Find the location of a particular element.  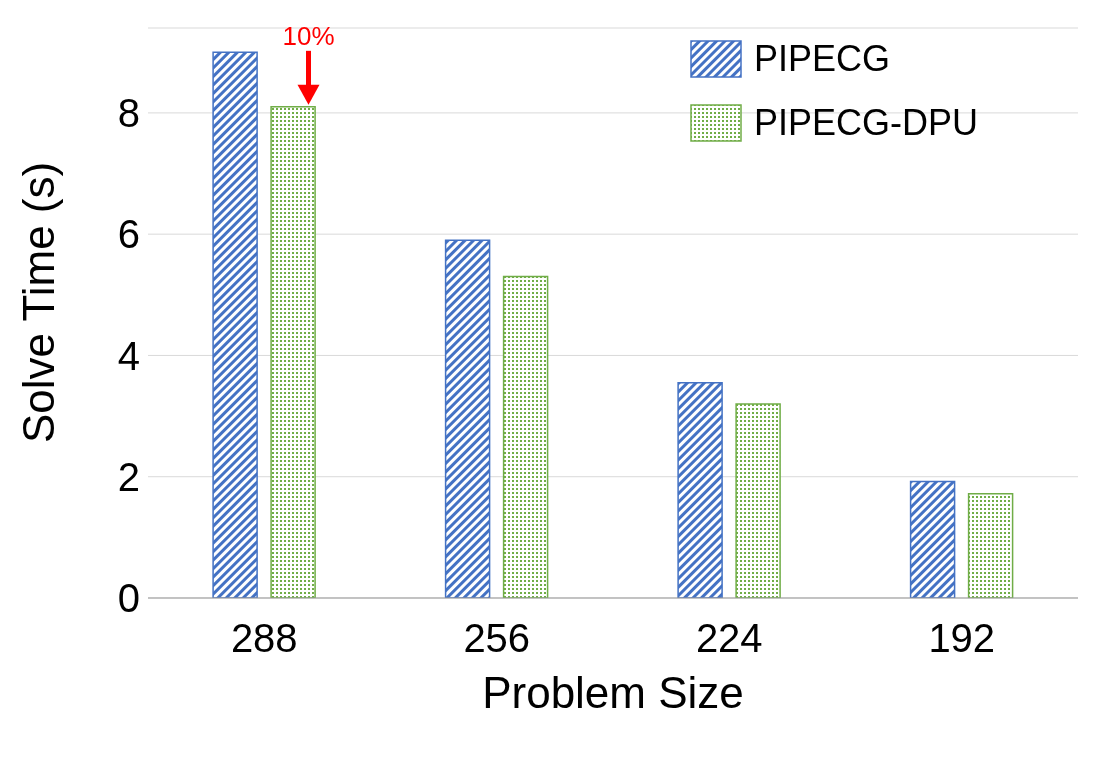

y-tick-label: 4 is located at coordinates (128, 355).